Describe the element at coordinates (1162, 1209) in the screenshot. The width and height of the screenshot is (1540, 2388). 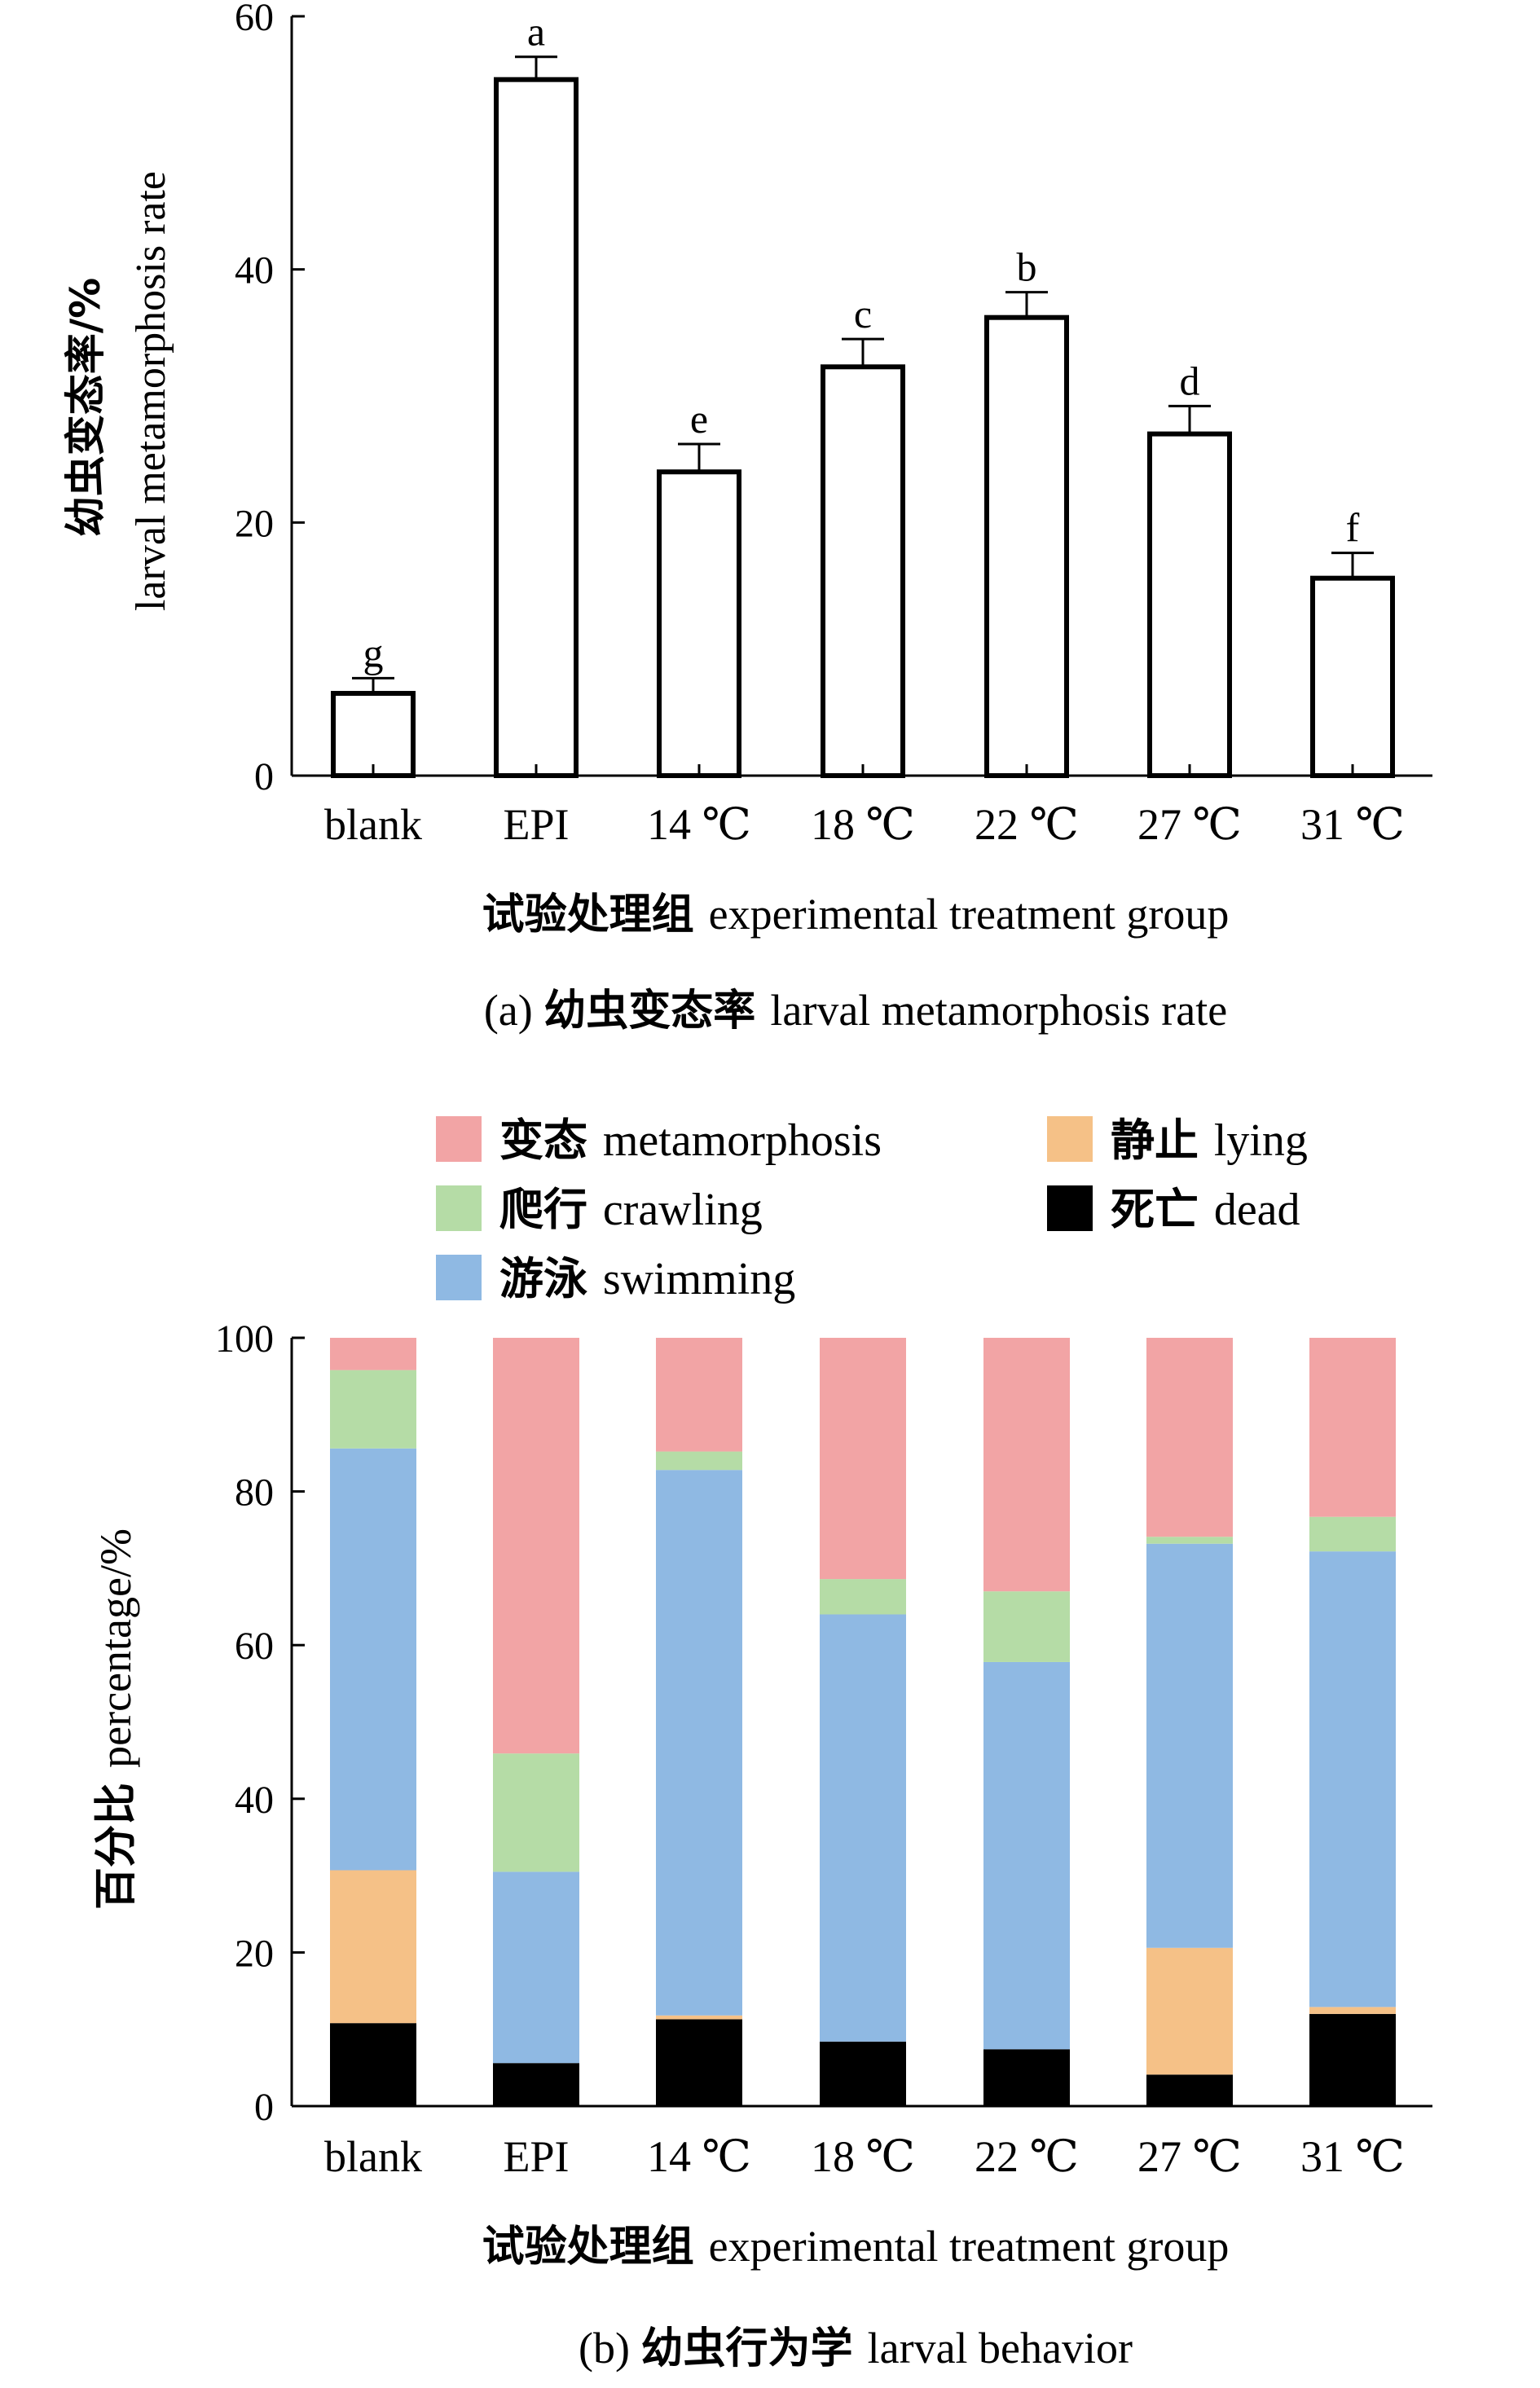
I see `legend-label-cn: 死亡` at that location.